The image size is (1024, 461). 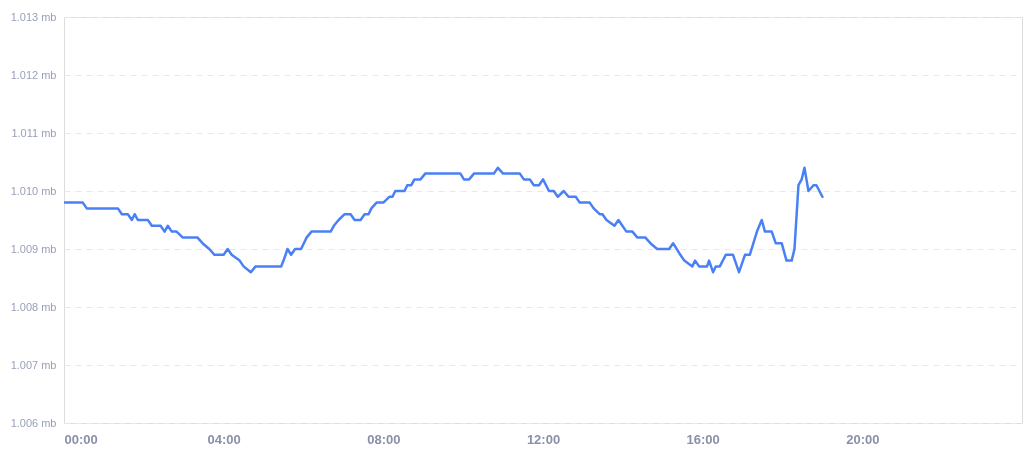 What do you see at coordinates (543, 439) in the screenshot?
I see `x-tick-label: 12:00` at bounding box center [543, 439].